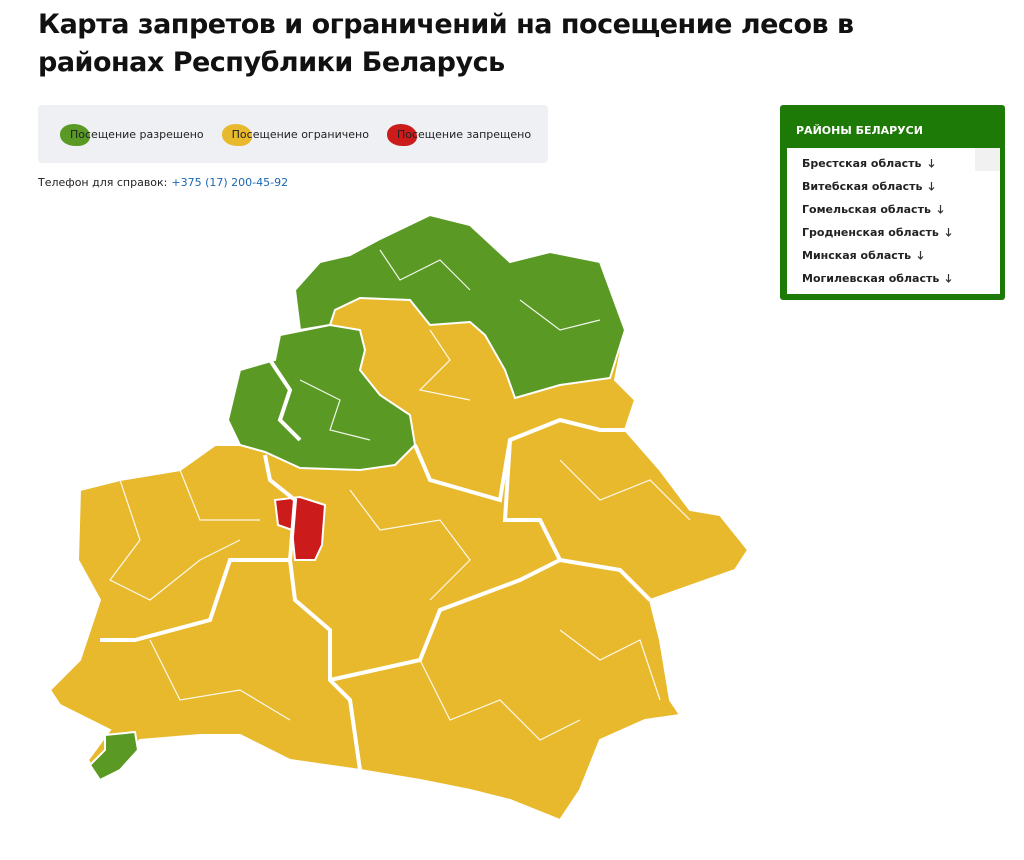 The height and width of the screenshot is (860, 1024). Describe the element at coordinates (464, 134) in the screenshot. I see `legend-label: Посещение запрещено` at that location.